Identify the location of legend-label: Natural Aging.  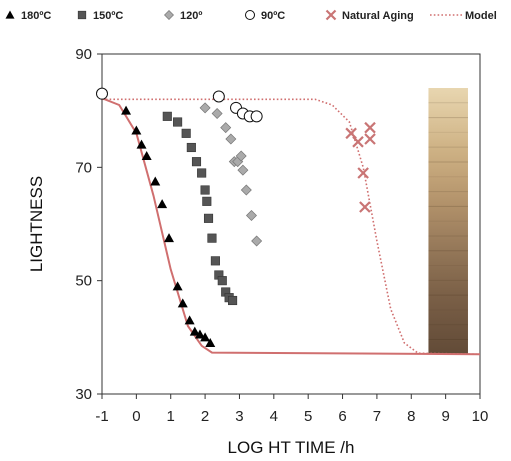
(378, 16).